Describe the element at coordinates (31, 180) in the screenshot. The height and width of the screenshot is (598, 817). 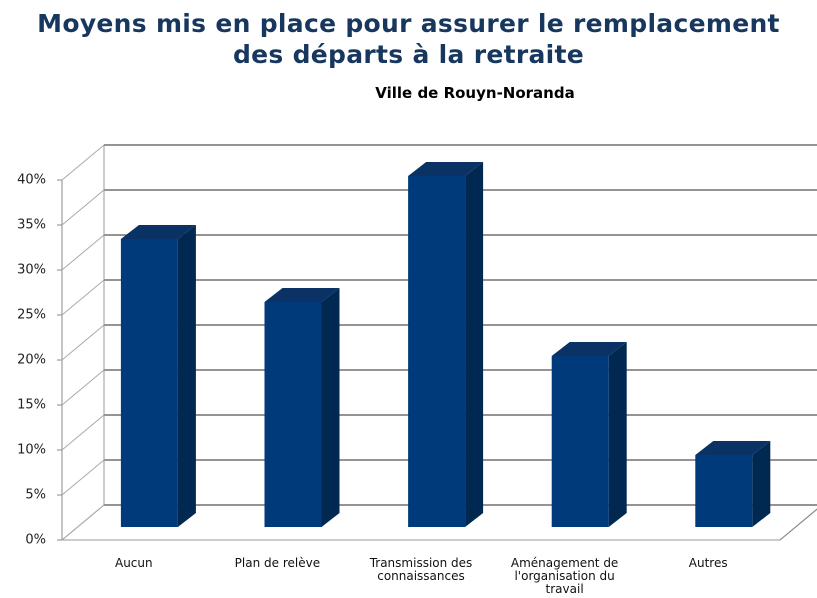
I see `y-tick-label: 40%` at that location.